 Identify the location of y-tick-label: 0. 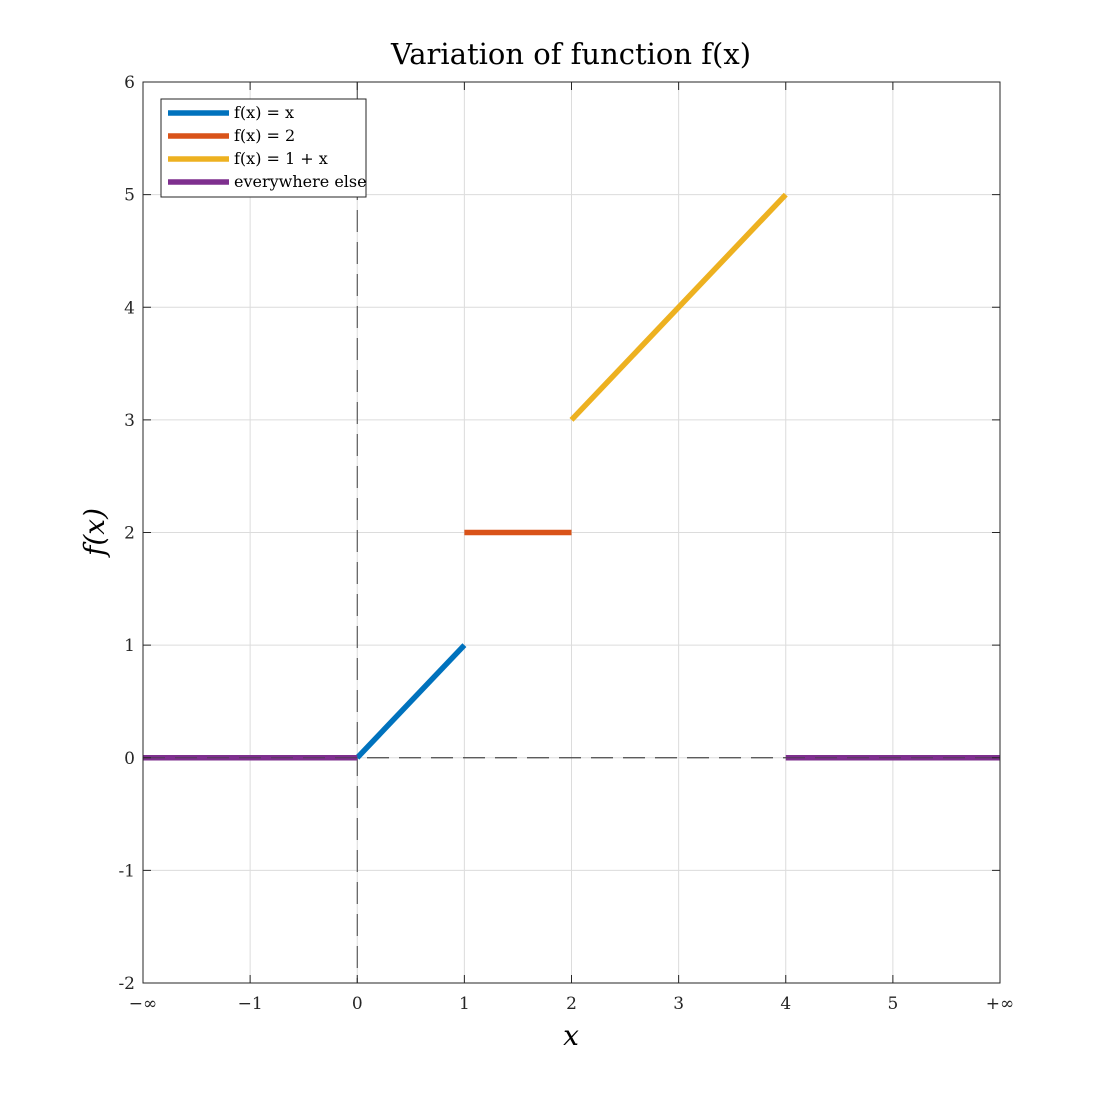
(129, 759).